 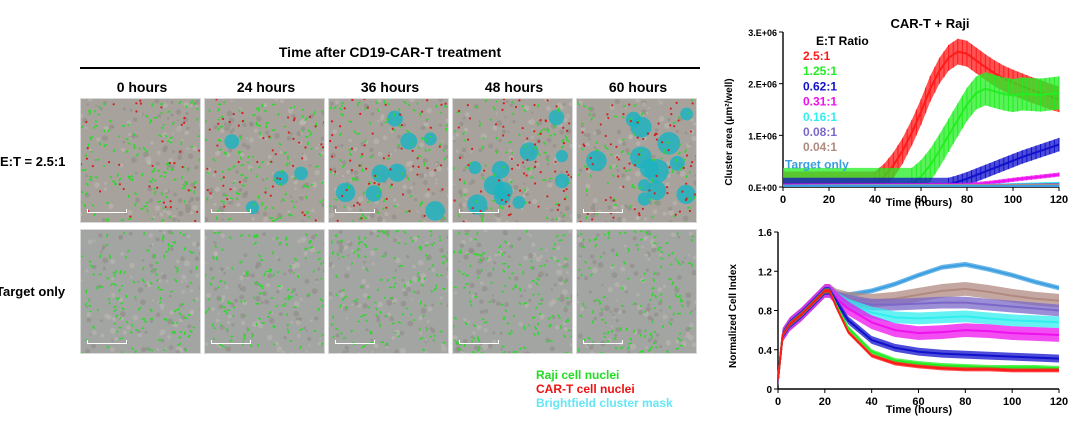 What do you see at coordinates (921, 185) in the screenshot?
I see `series-target-only` at bounding box center [921, 185].